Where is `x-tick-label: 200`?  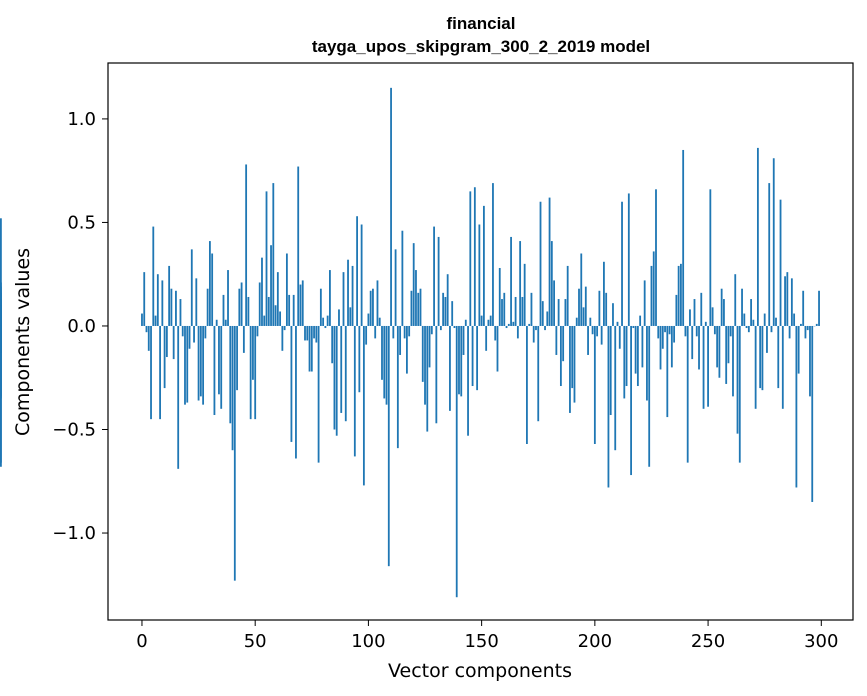
x-tick-label: 200 is located at coordinates (595, 641).